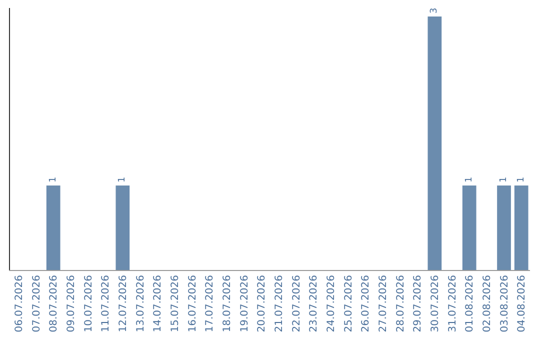 This screenshot has height=340, width=540. Describe the element at coordinates (36, 303) in the screenshot. I see `x-tick-label: 07.07.2026` at that location.